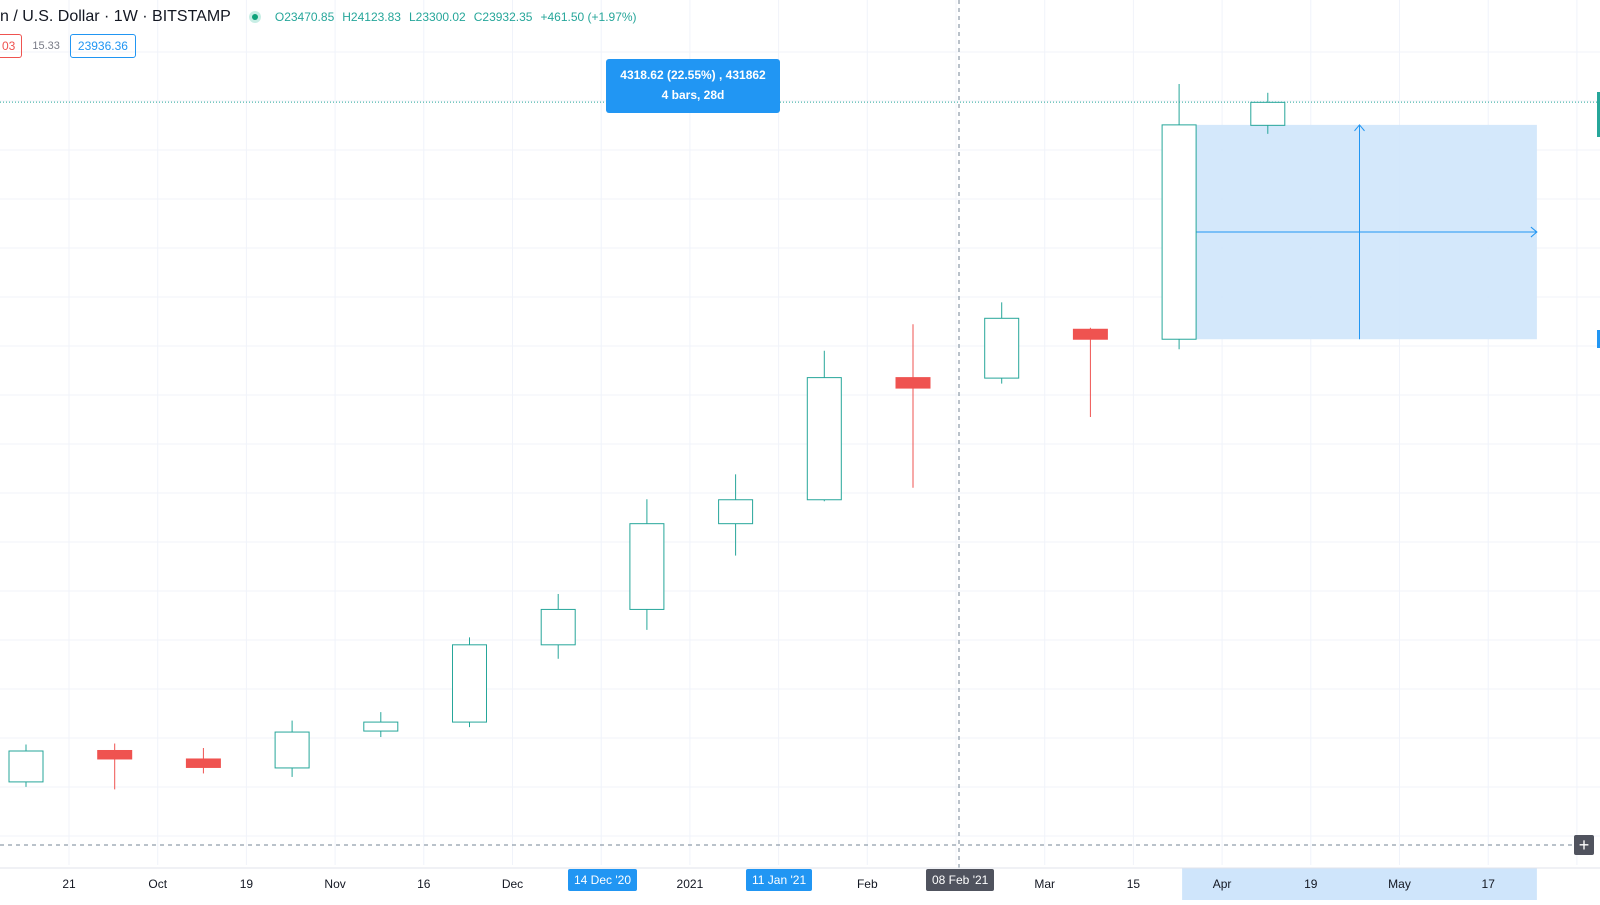 The height and width of the screenshot is (905, 1600). I want to click on time-axis-label: May, so click(1399, 884).